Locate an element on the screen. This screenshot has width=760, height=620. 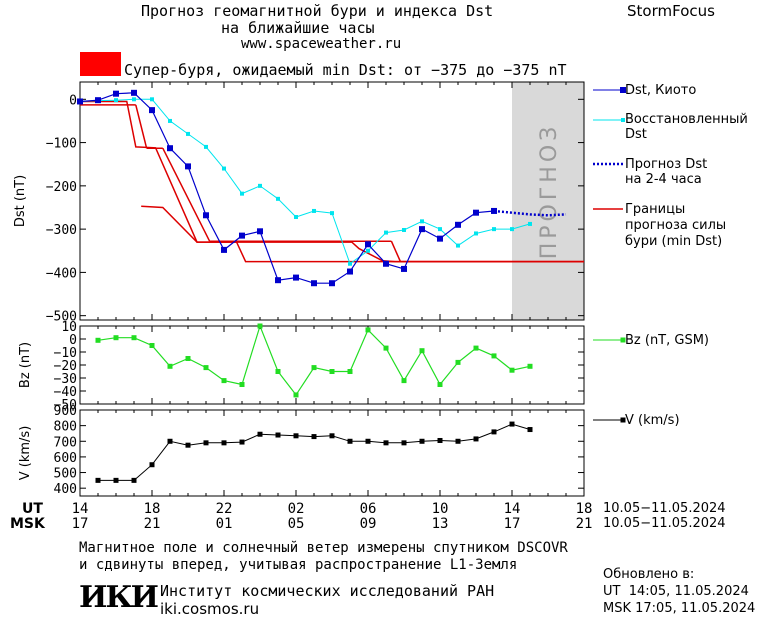
y-tick-label: −400 is located at coordinates (61, 273).